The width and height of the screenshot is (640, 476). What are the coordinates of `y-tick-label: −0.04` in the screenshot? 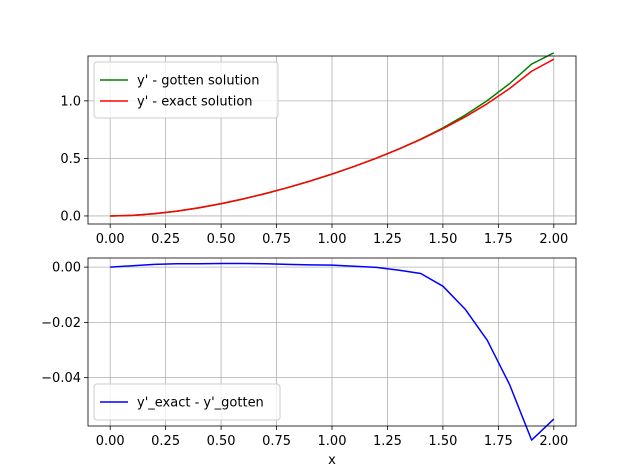 It's located at (61, 378).